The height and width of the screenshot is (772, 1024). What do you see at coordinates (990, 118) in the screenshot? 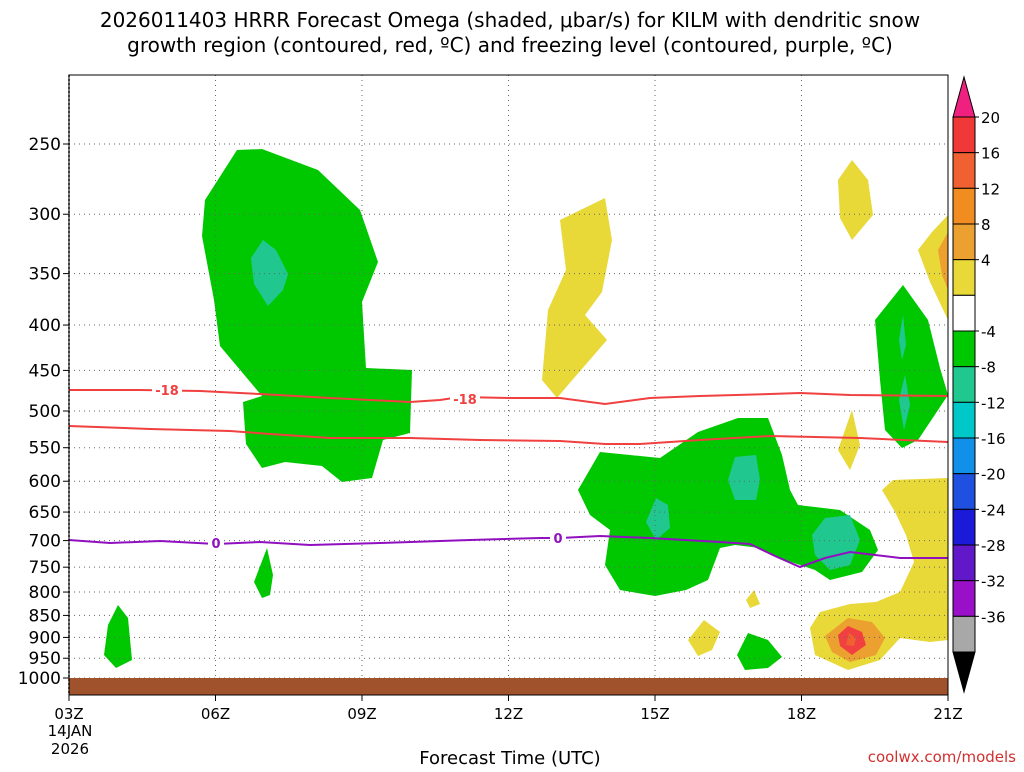
I see `colorbar-label: 20` at bounding box center [990, 118].